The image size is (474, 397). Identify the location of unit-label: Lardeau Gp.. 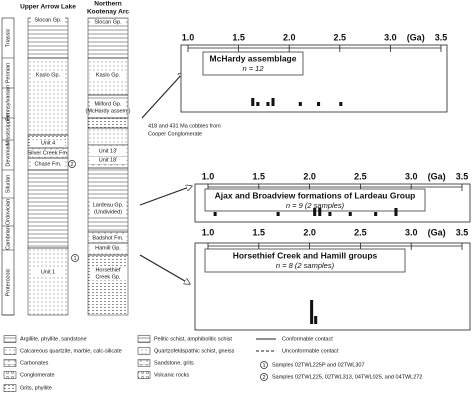
(108, 205).